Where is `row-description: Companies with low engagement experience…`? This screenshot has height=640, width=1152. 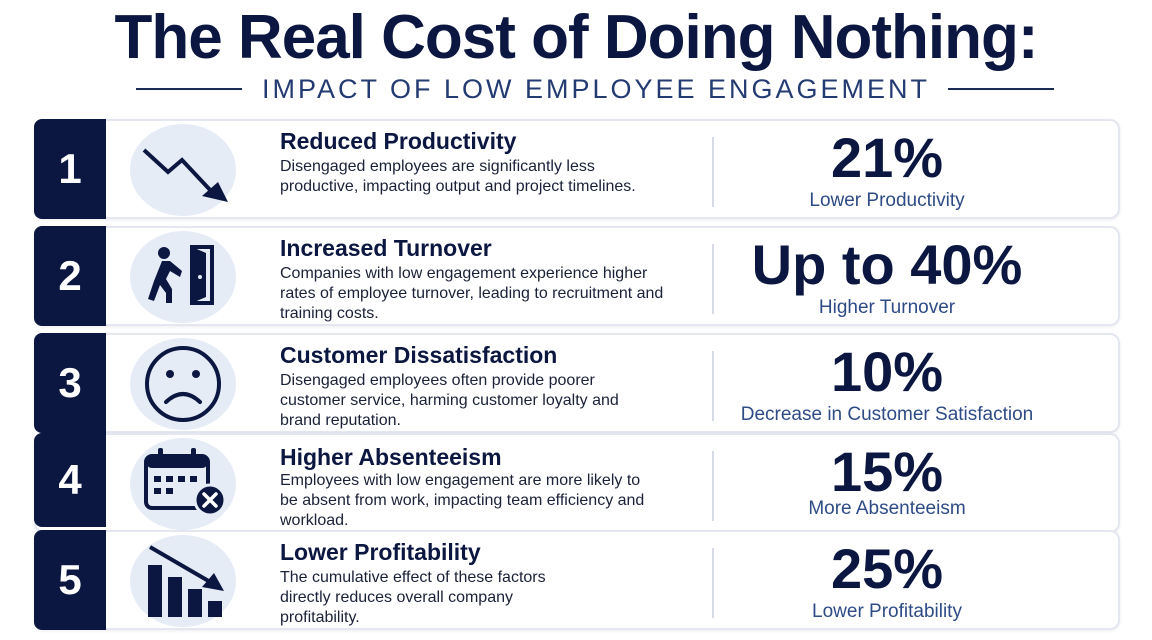 row-description: Companies with low engagement experience… is located at coordinates (472, 293).